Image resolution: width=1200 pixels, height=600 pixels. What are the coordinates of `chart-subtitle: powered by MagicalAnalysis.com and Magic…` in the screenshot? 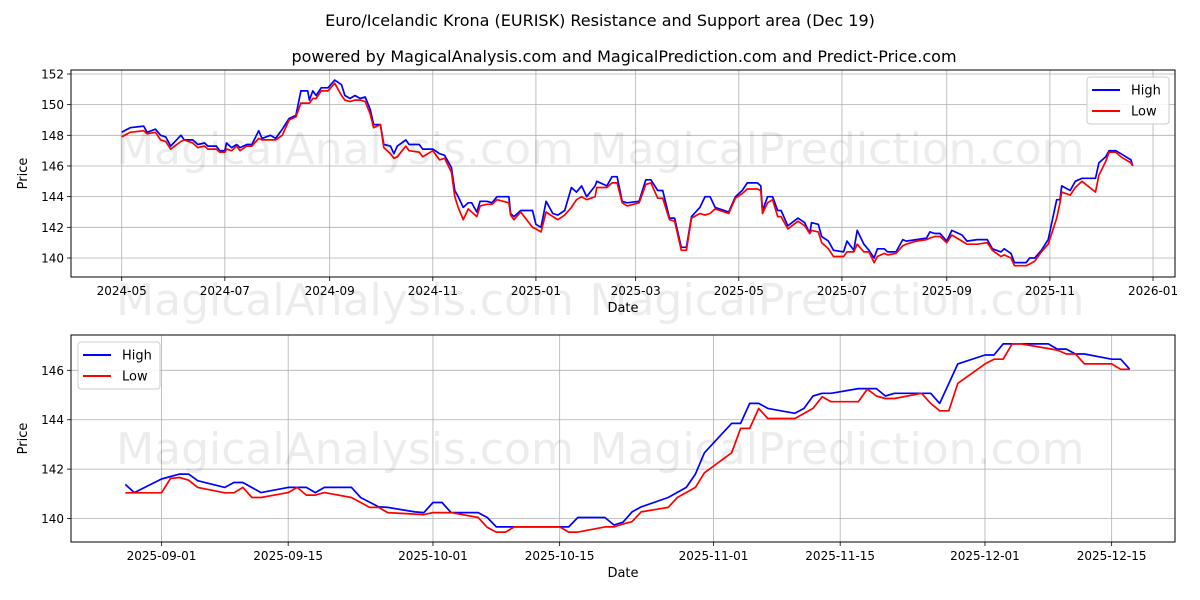 It's located at (623, 56).